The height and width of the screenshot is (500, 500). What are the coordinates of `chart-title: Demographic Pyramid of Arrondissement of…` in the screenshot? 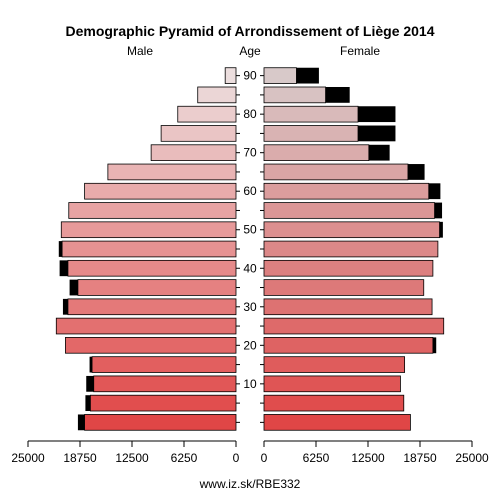 It's located at (249, 31).